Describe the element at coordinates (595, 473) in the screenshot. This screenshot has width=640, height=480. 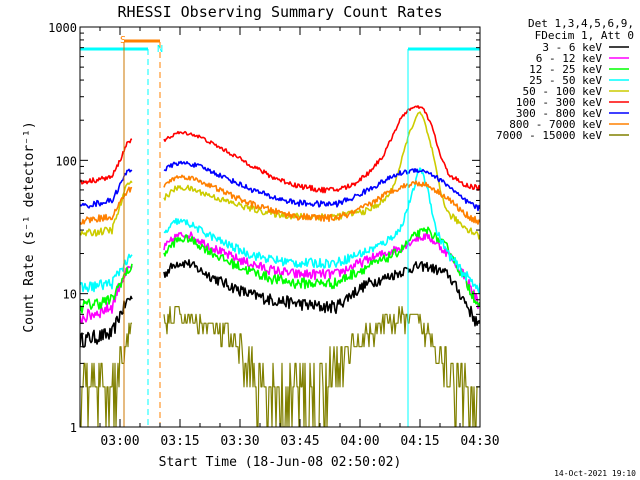
I see `timestamp: 14-Oct-2021 19:10` at that location.